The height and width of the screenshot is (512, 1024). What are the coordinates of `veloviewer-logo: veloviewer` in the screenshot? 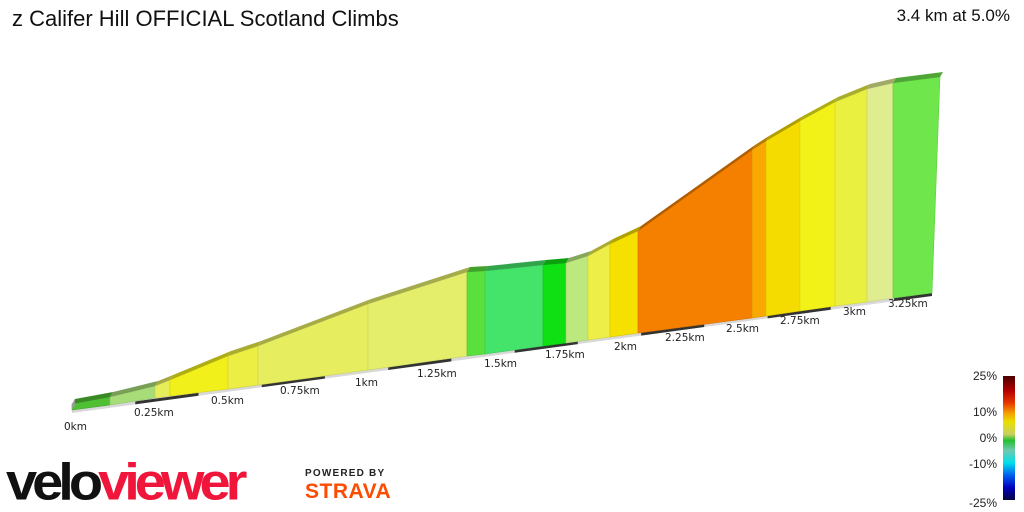 It's located at (126, 481).